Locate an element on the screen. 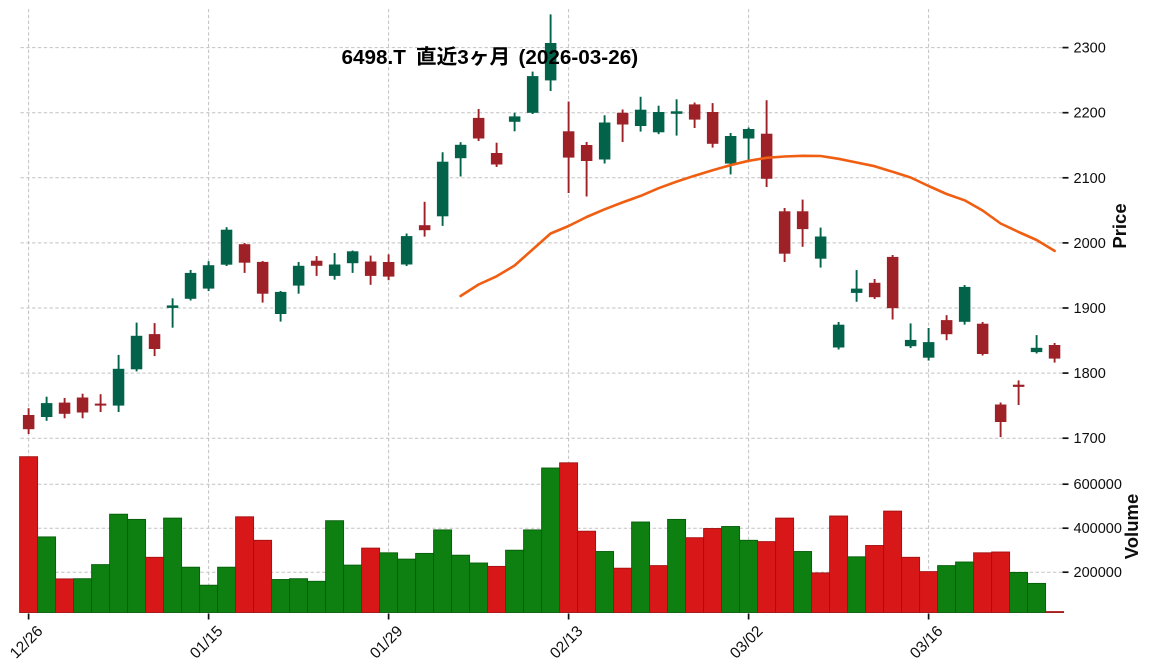  svg-text: 1900 is located at coordinates (1090, 309).